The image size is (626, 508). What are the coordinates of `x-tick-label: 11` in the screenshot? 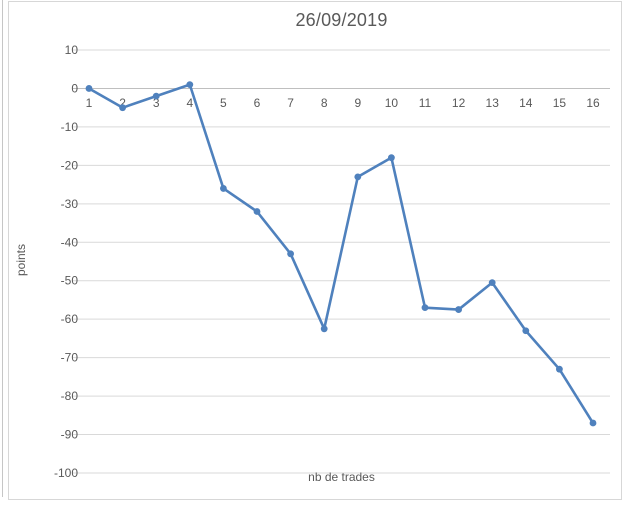 It's located at (425, 103).